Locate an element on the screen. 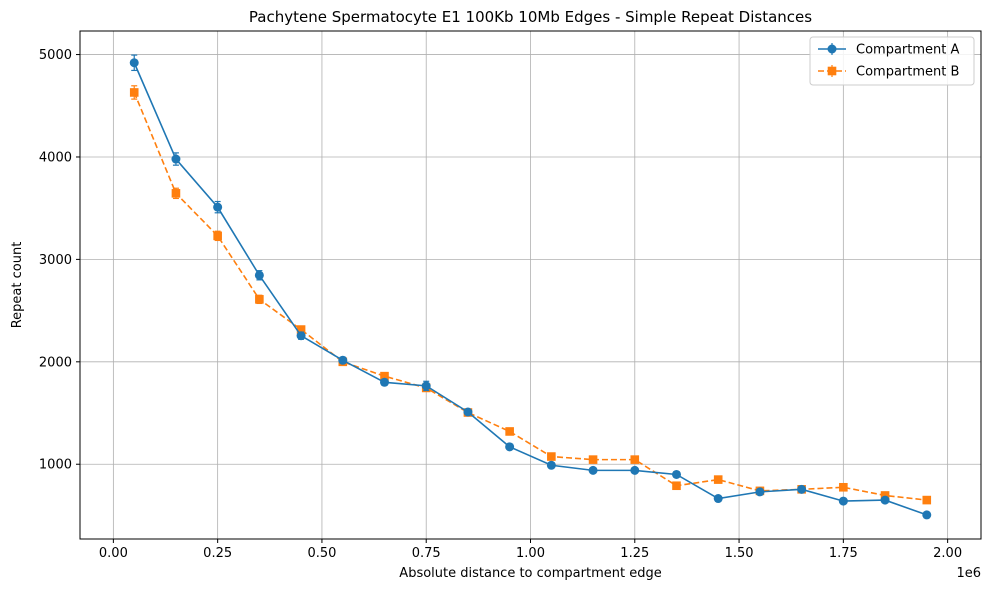 Image resolution: width=989 pixels, height=590 pixels. legend-label: Compartment A is located at coordinates (907, 50).